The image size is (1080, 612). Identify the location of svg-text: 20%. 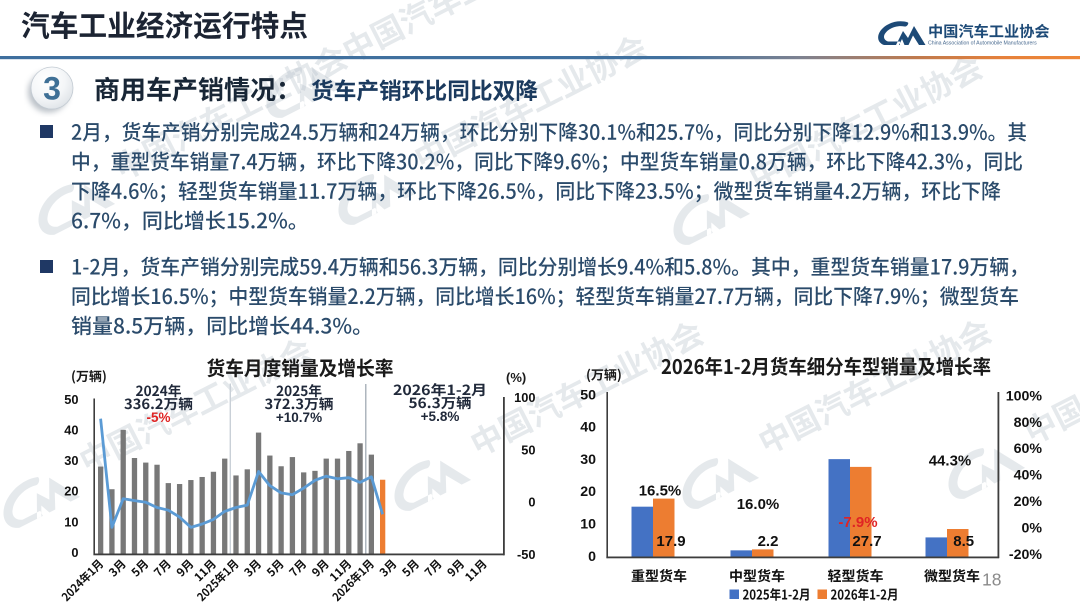
(1028, 502).